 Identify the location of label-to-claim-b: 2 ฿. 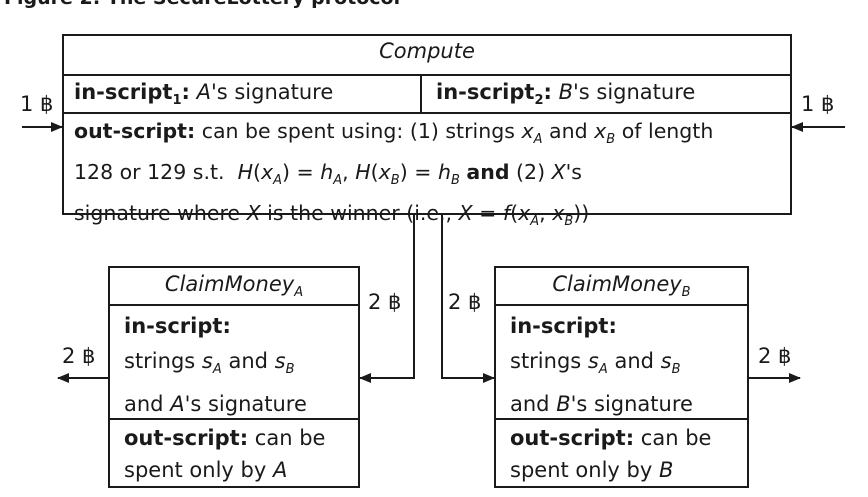
(465, 302).